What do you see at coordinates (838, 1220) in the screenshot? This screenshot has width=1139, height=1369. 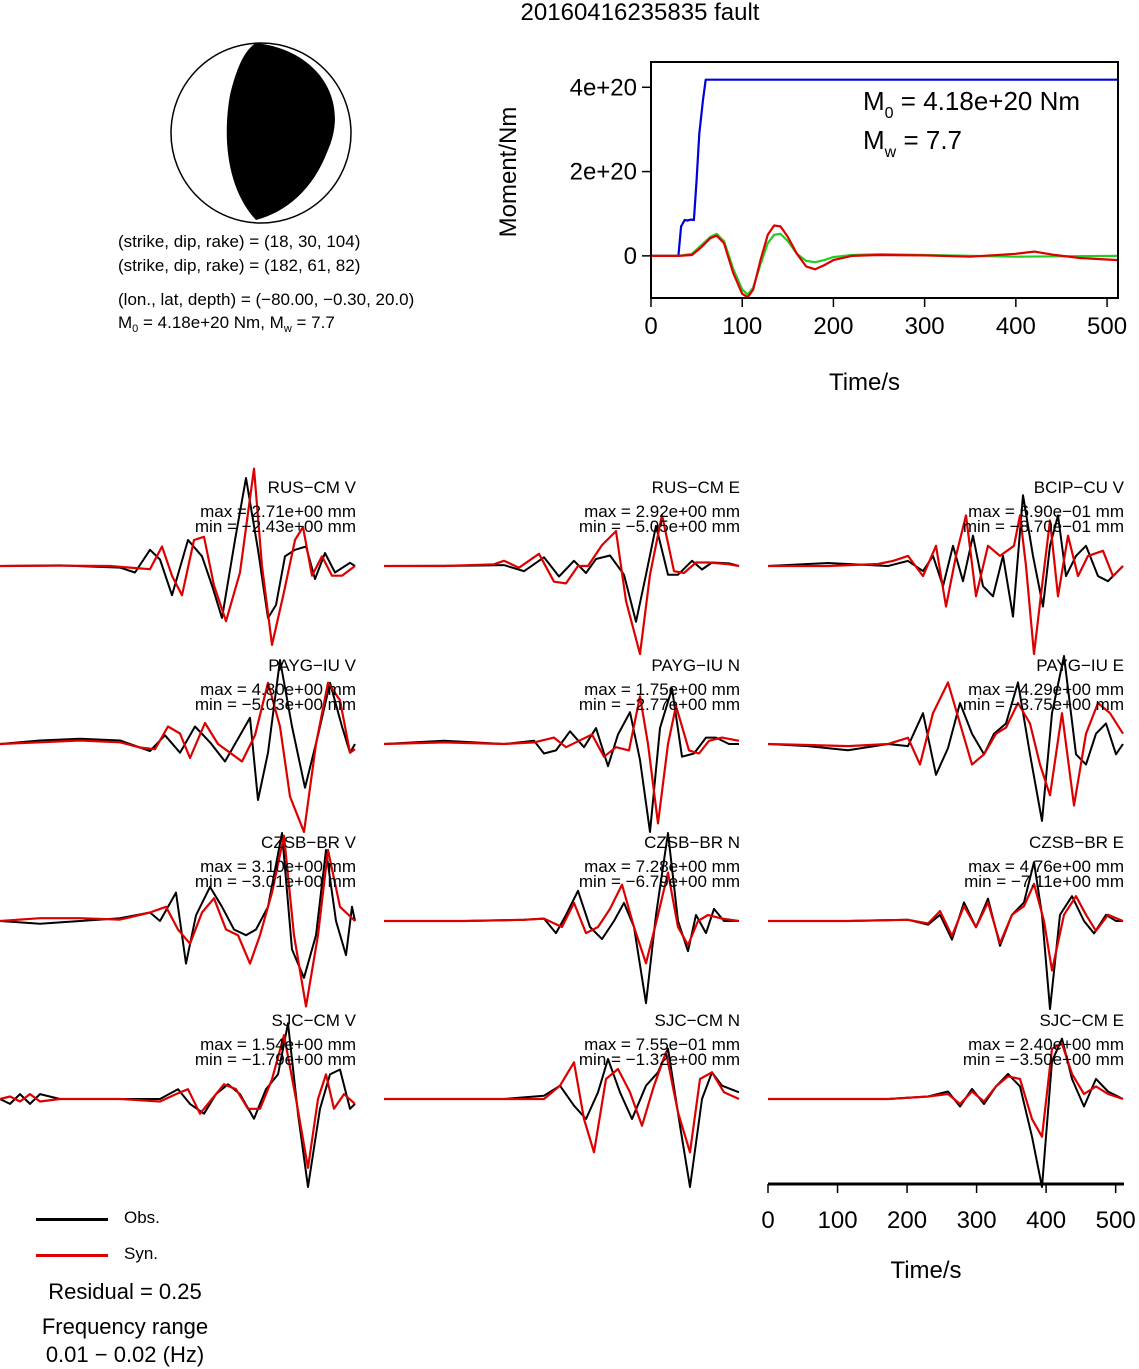 I see `waveform-x-tick-label: 100` at bounding box center [838, 1220].